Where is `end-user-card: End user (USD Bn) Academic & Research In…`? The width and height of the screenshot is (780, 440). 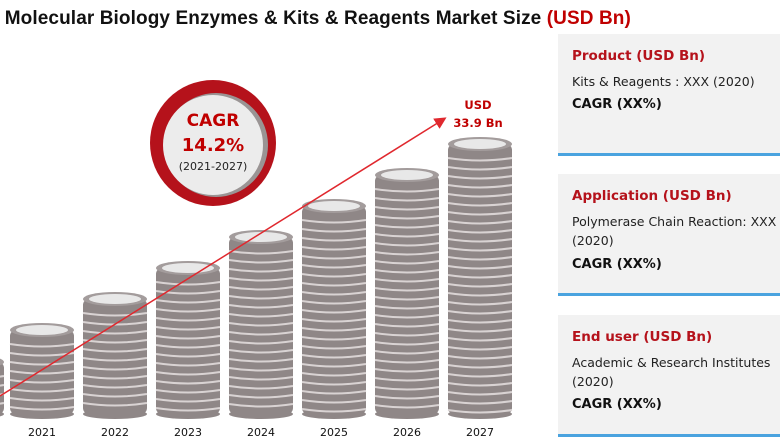
end-user-card: End user (USD Bn) Academic & Research In… is located at coordinates (669, 376).